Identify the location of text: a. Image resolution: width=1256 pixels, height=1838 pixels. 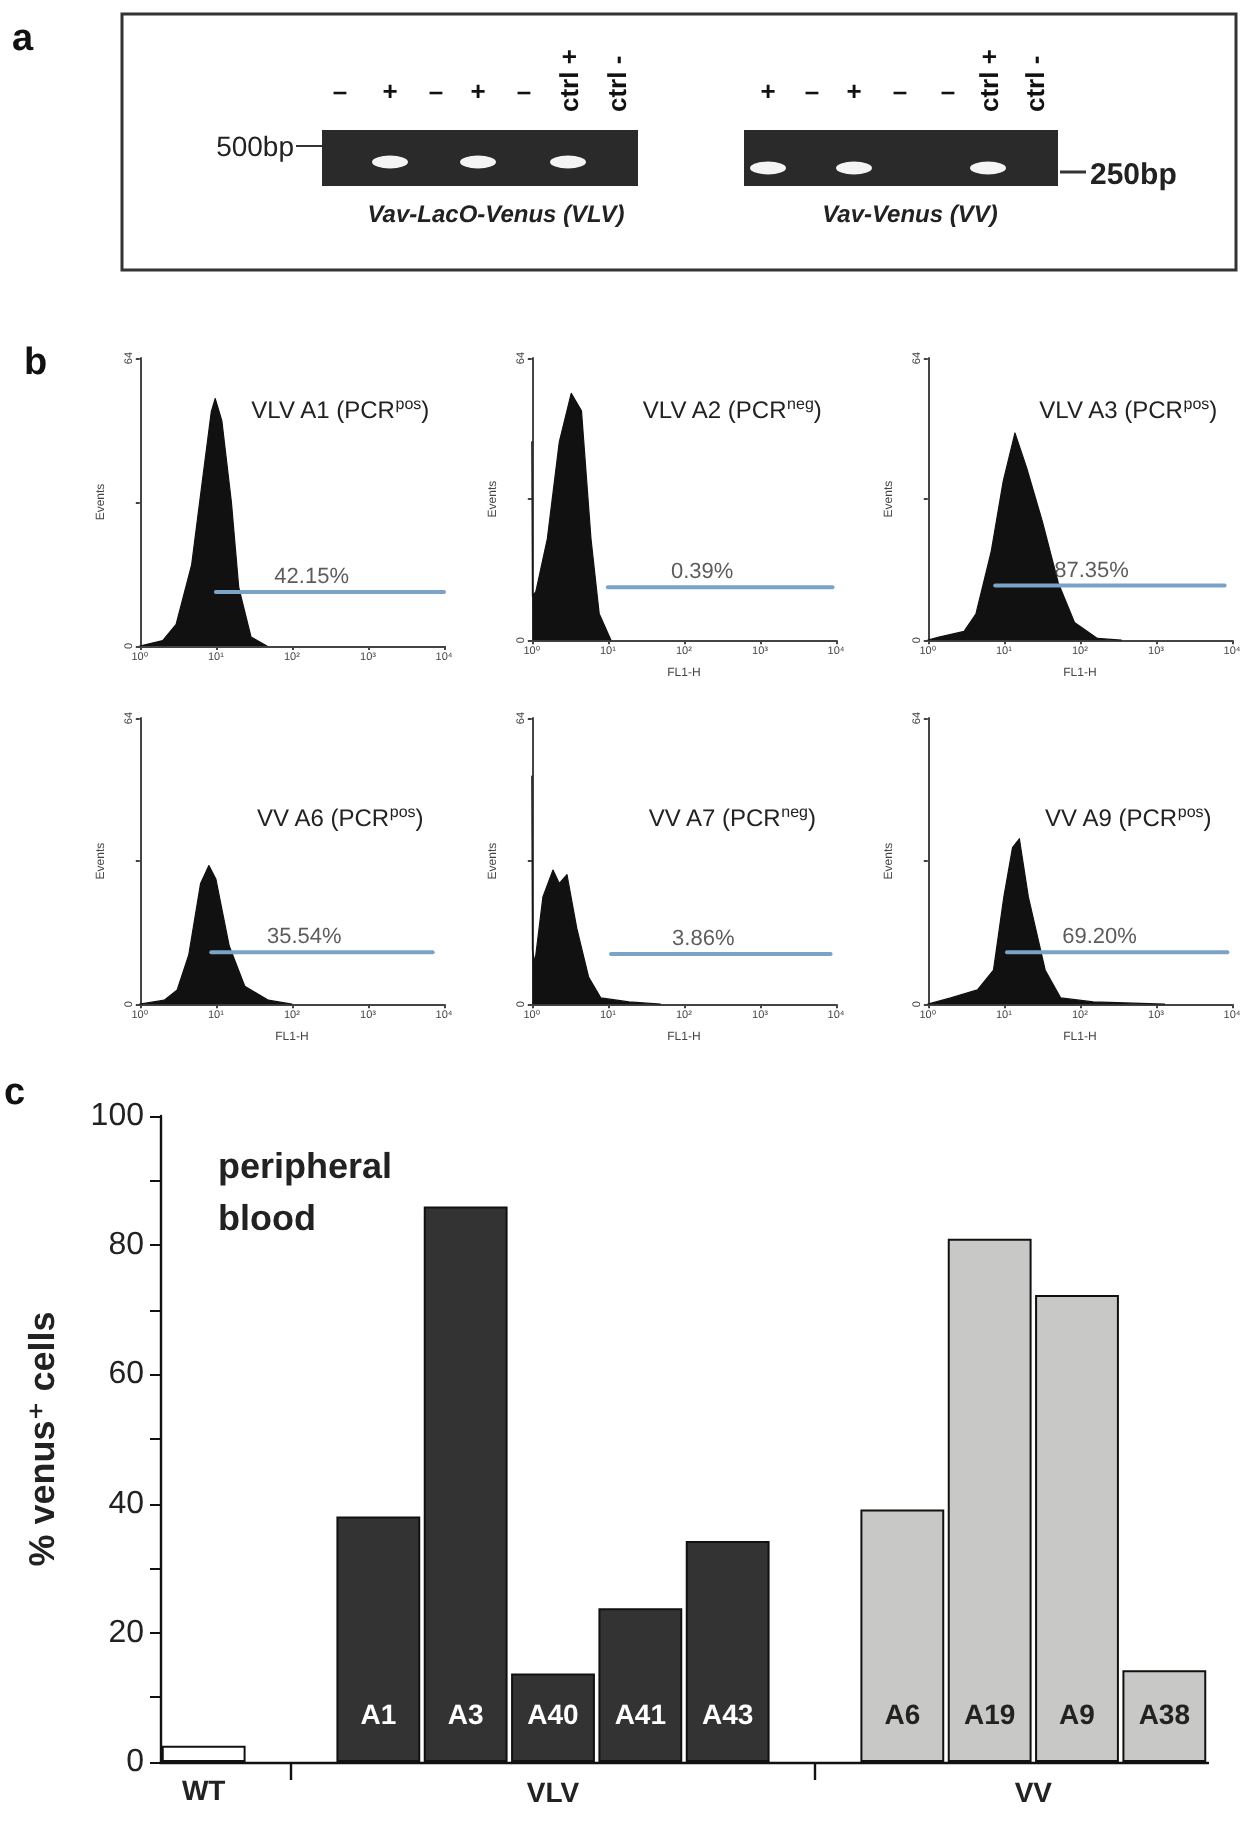
(23, 39).